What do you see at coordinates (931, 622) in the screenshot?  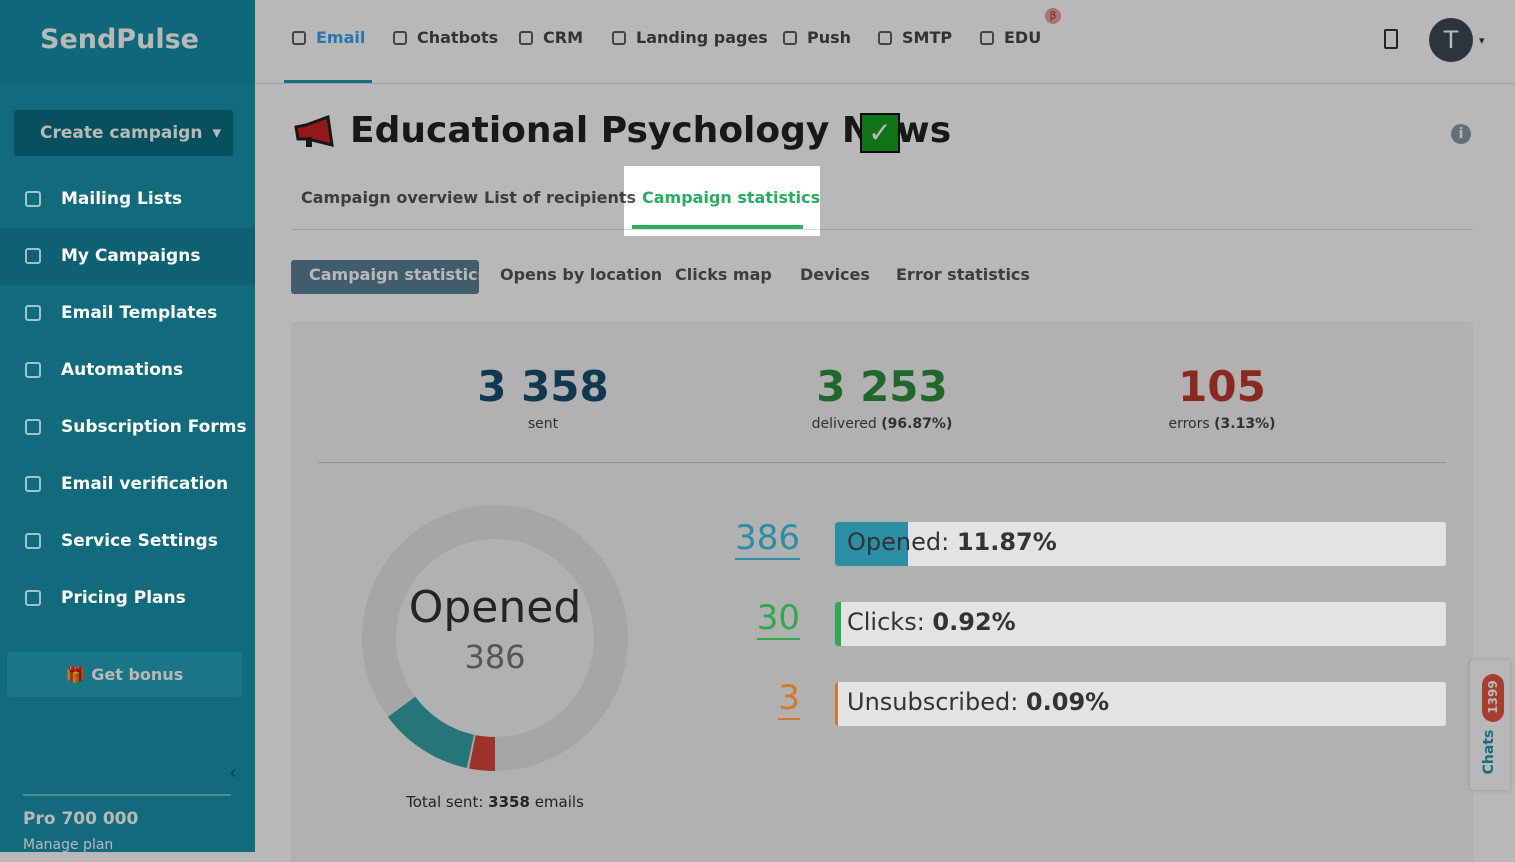 I see `row-text: Clicks: 0.92%` at bounding box center [931, 622].